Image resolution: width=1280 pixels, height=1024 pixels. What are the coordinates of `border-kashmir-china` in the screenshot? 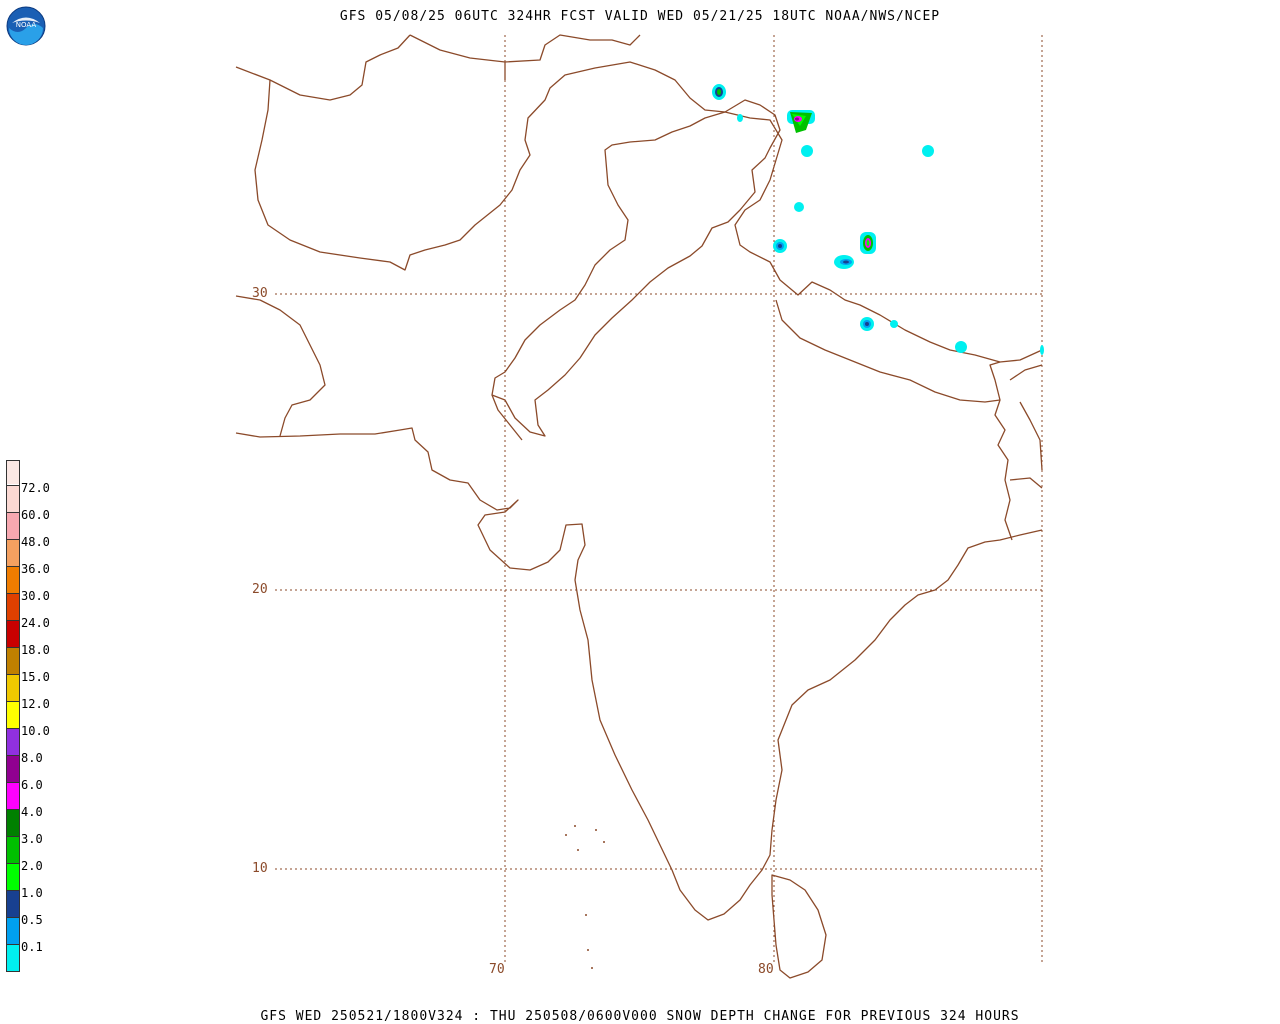 It's located at (883, 237).